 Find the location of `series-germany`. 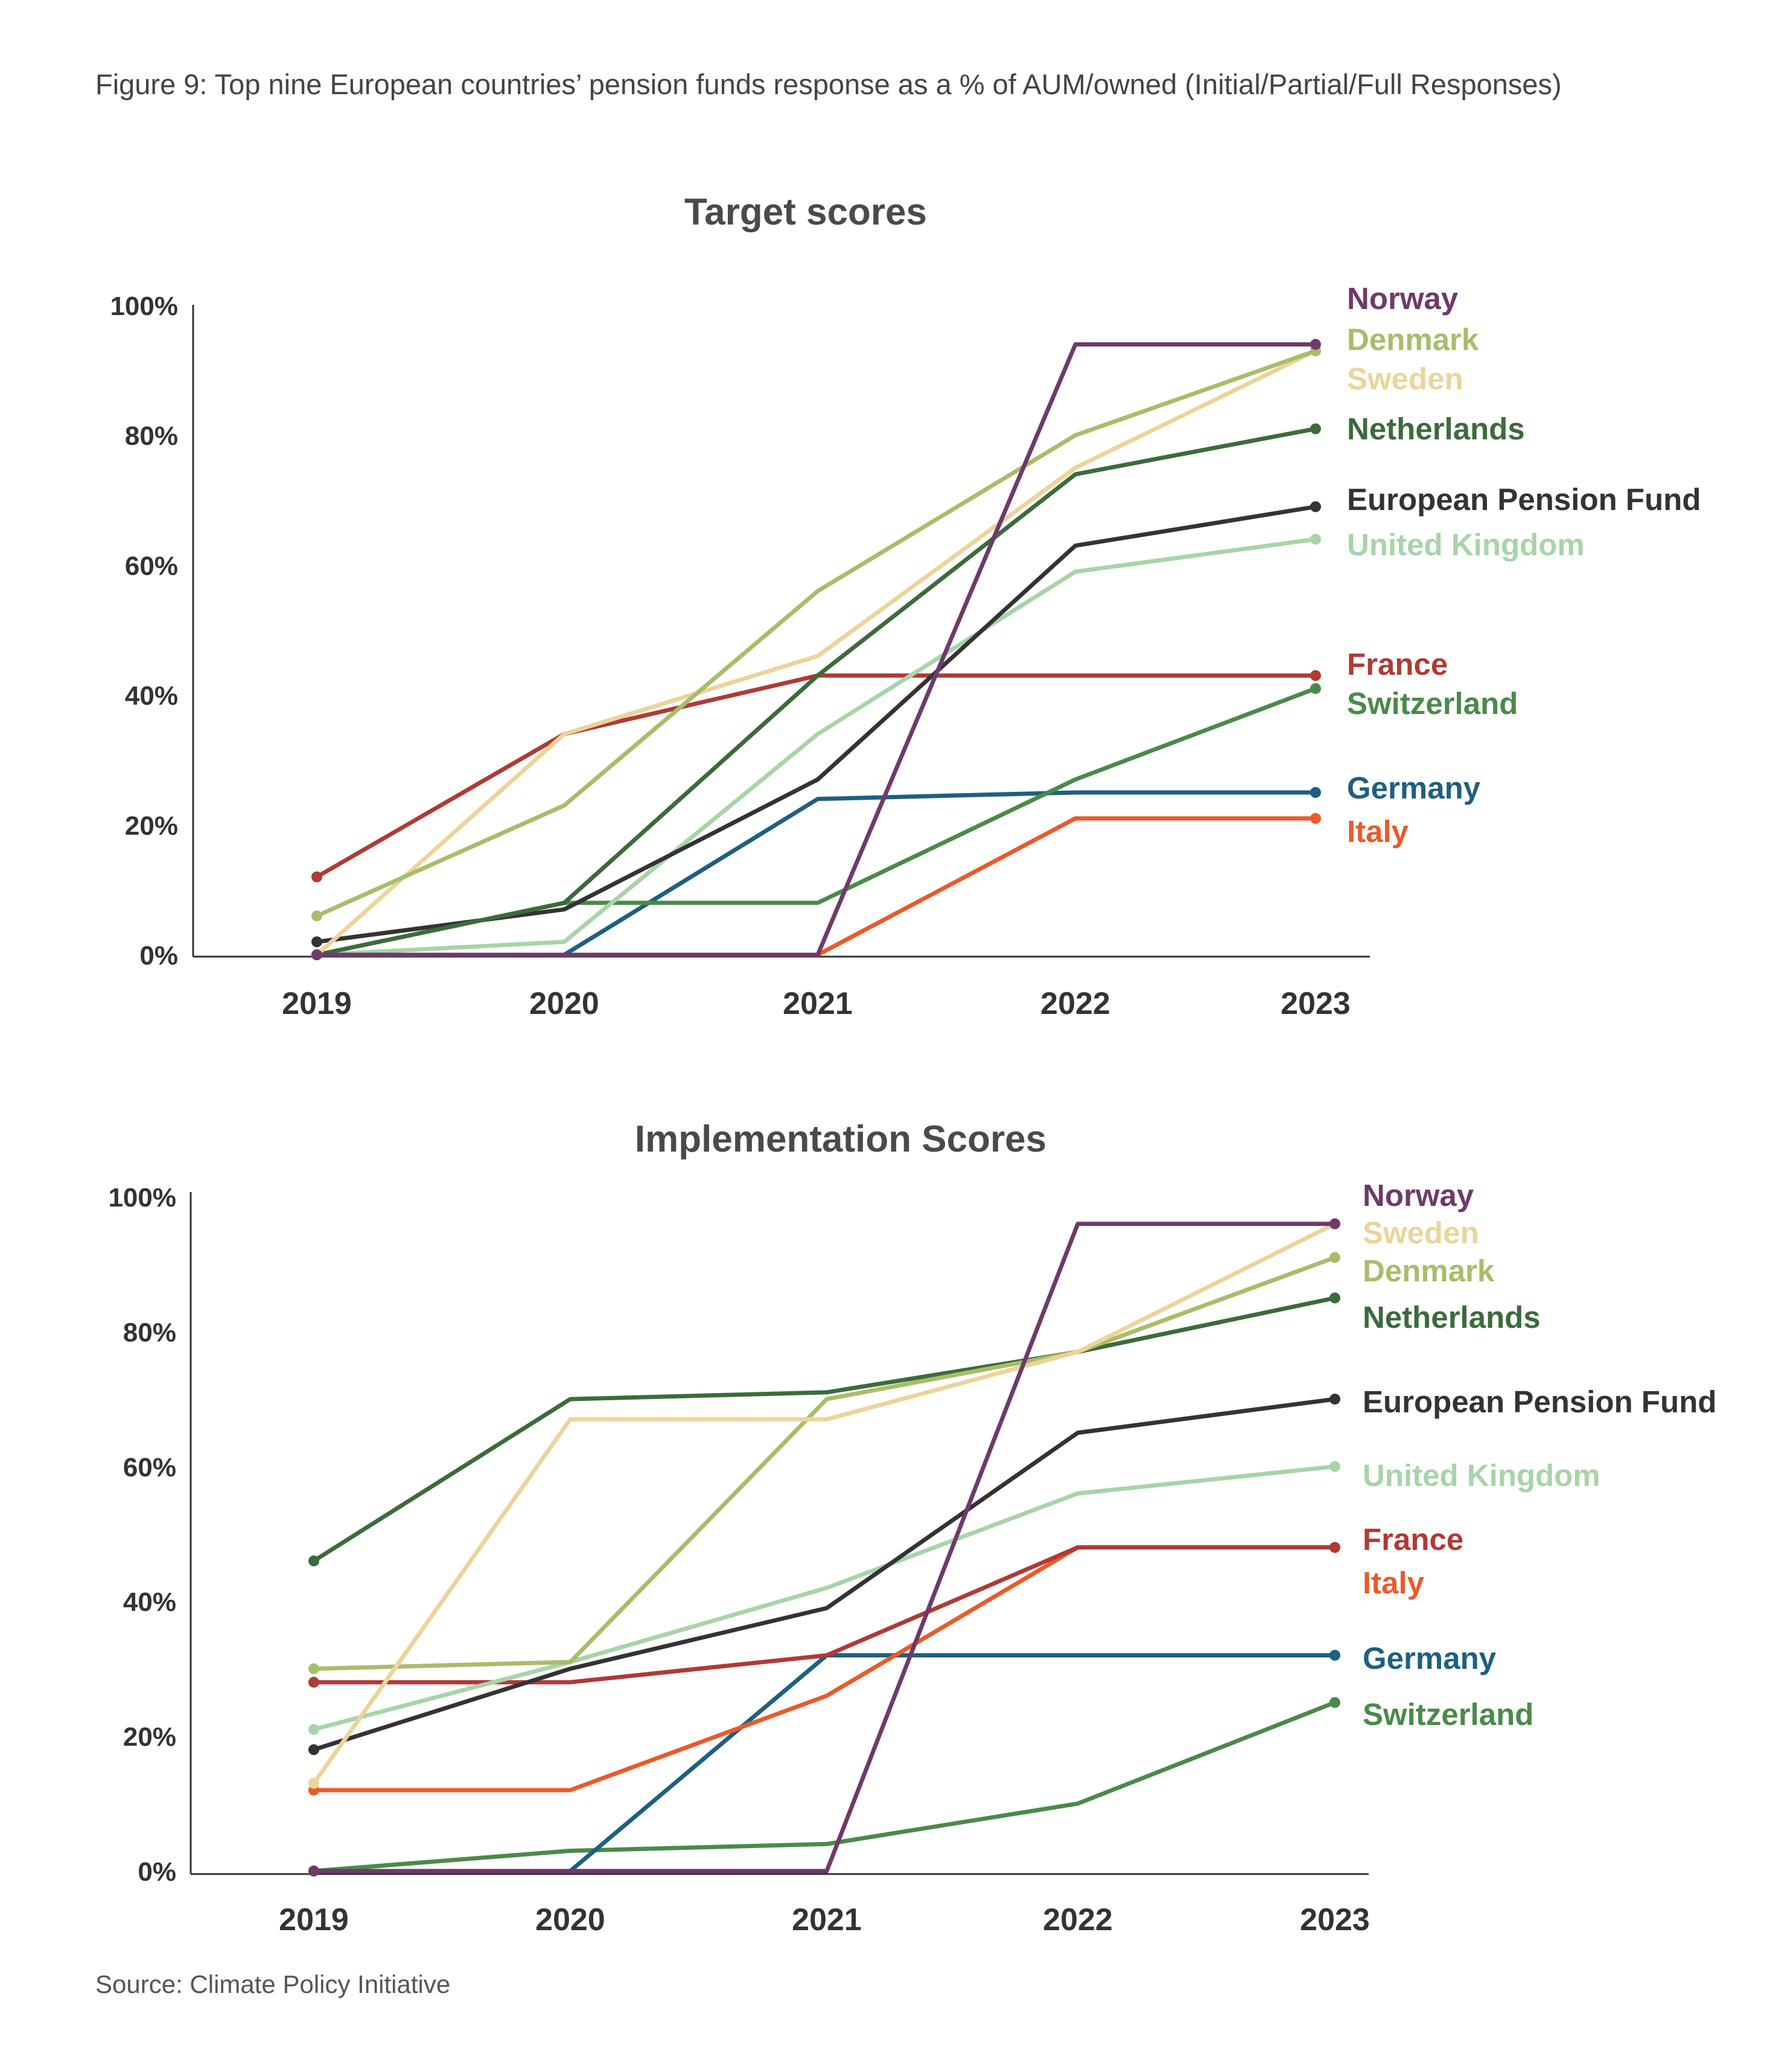

series-germany is located at coordinates (816, 873).